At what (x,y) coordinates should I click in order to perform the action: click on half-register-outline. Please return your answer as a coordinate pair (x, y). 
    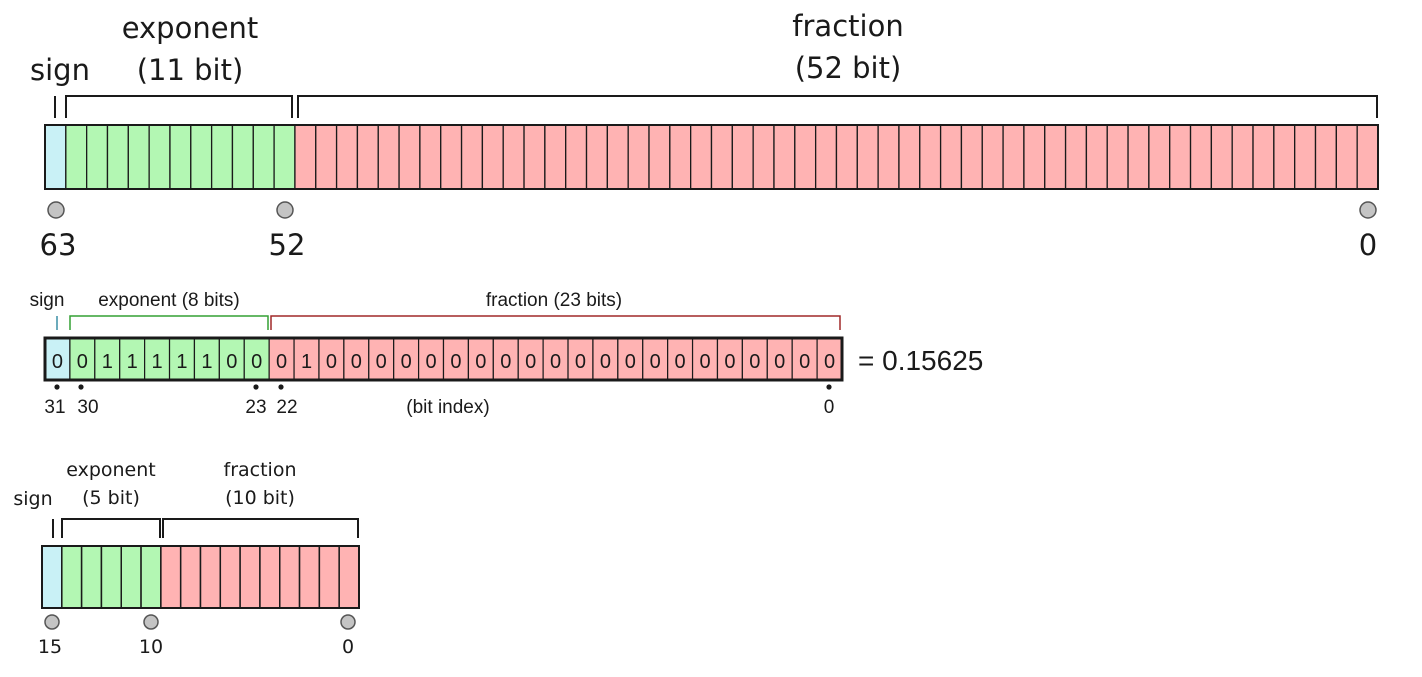
    Looking at the image, I should click on (200, 577).